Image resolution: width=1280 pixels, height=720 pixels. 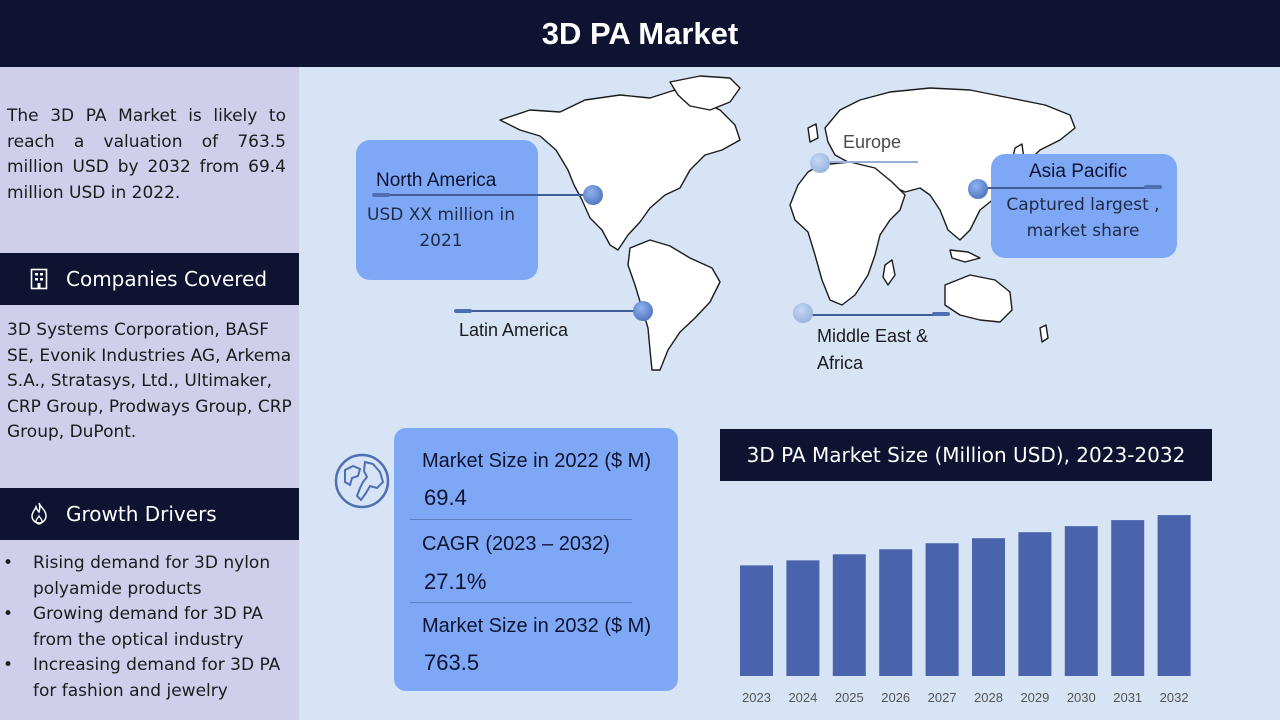 I want to click on bar-2029, so click(x=1035, y=604).